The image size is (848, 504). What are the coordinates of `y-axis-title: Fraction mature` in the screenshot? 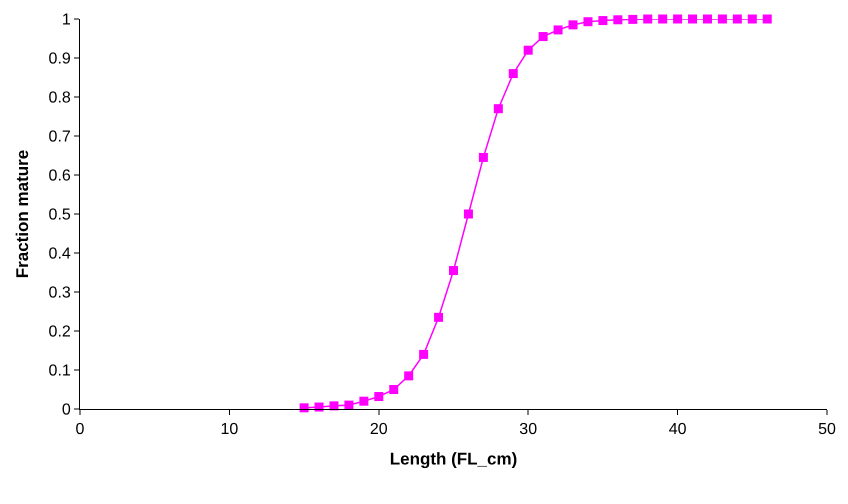 It's located at (22, 214).